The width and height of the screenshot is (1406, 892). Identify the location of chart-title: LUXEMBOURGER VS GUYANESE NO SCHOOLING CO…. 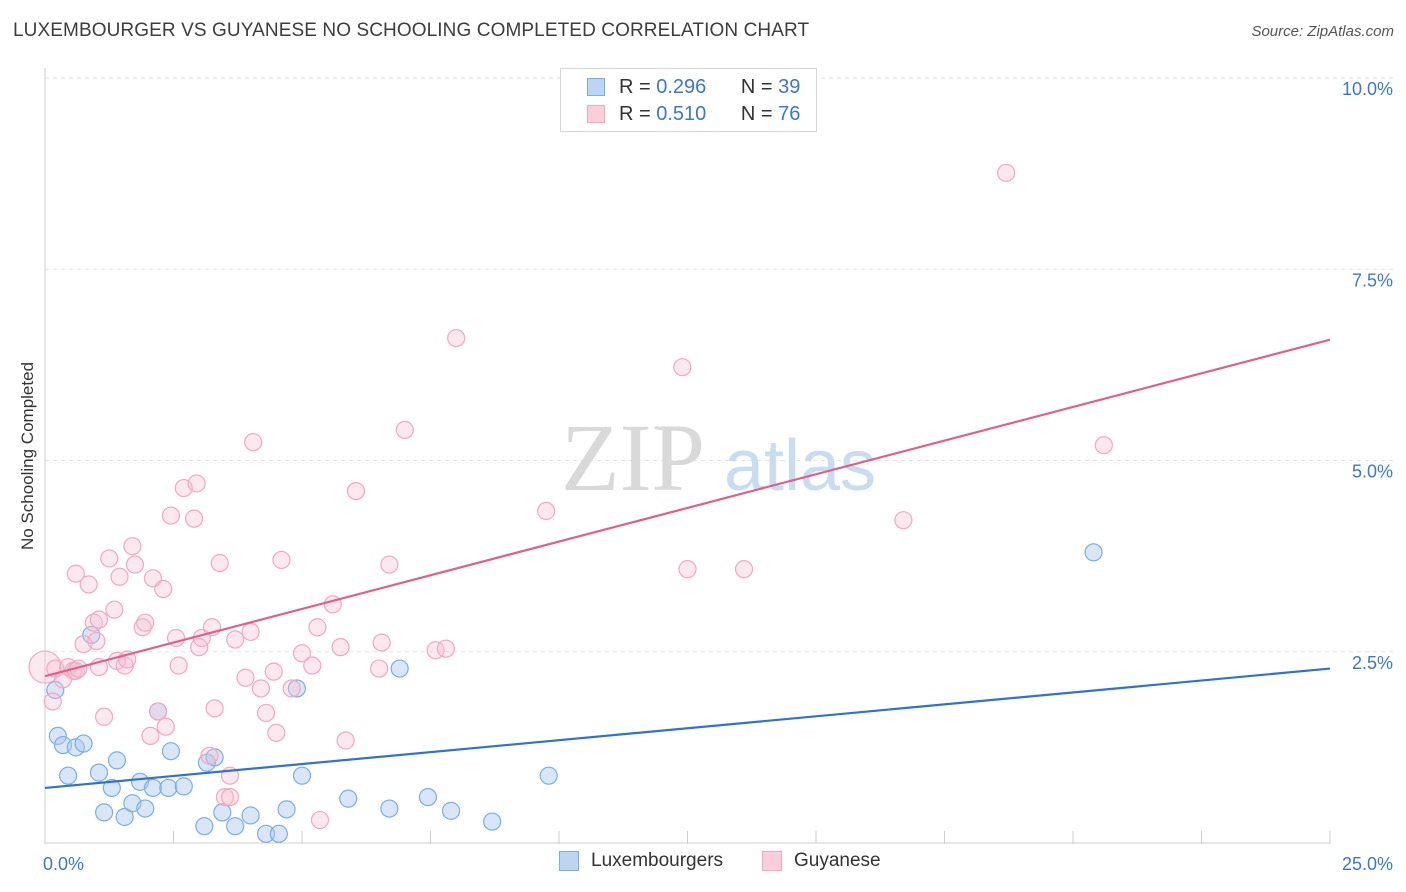
(411, 30).